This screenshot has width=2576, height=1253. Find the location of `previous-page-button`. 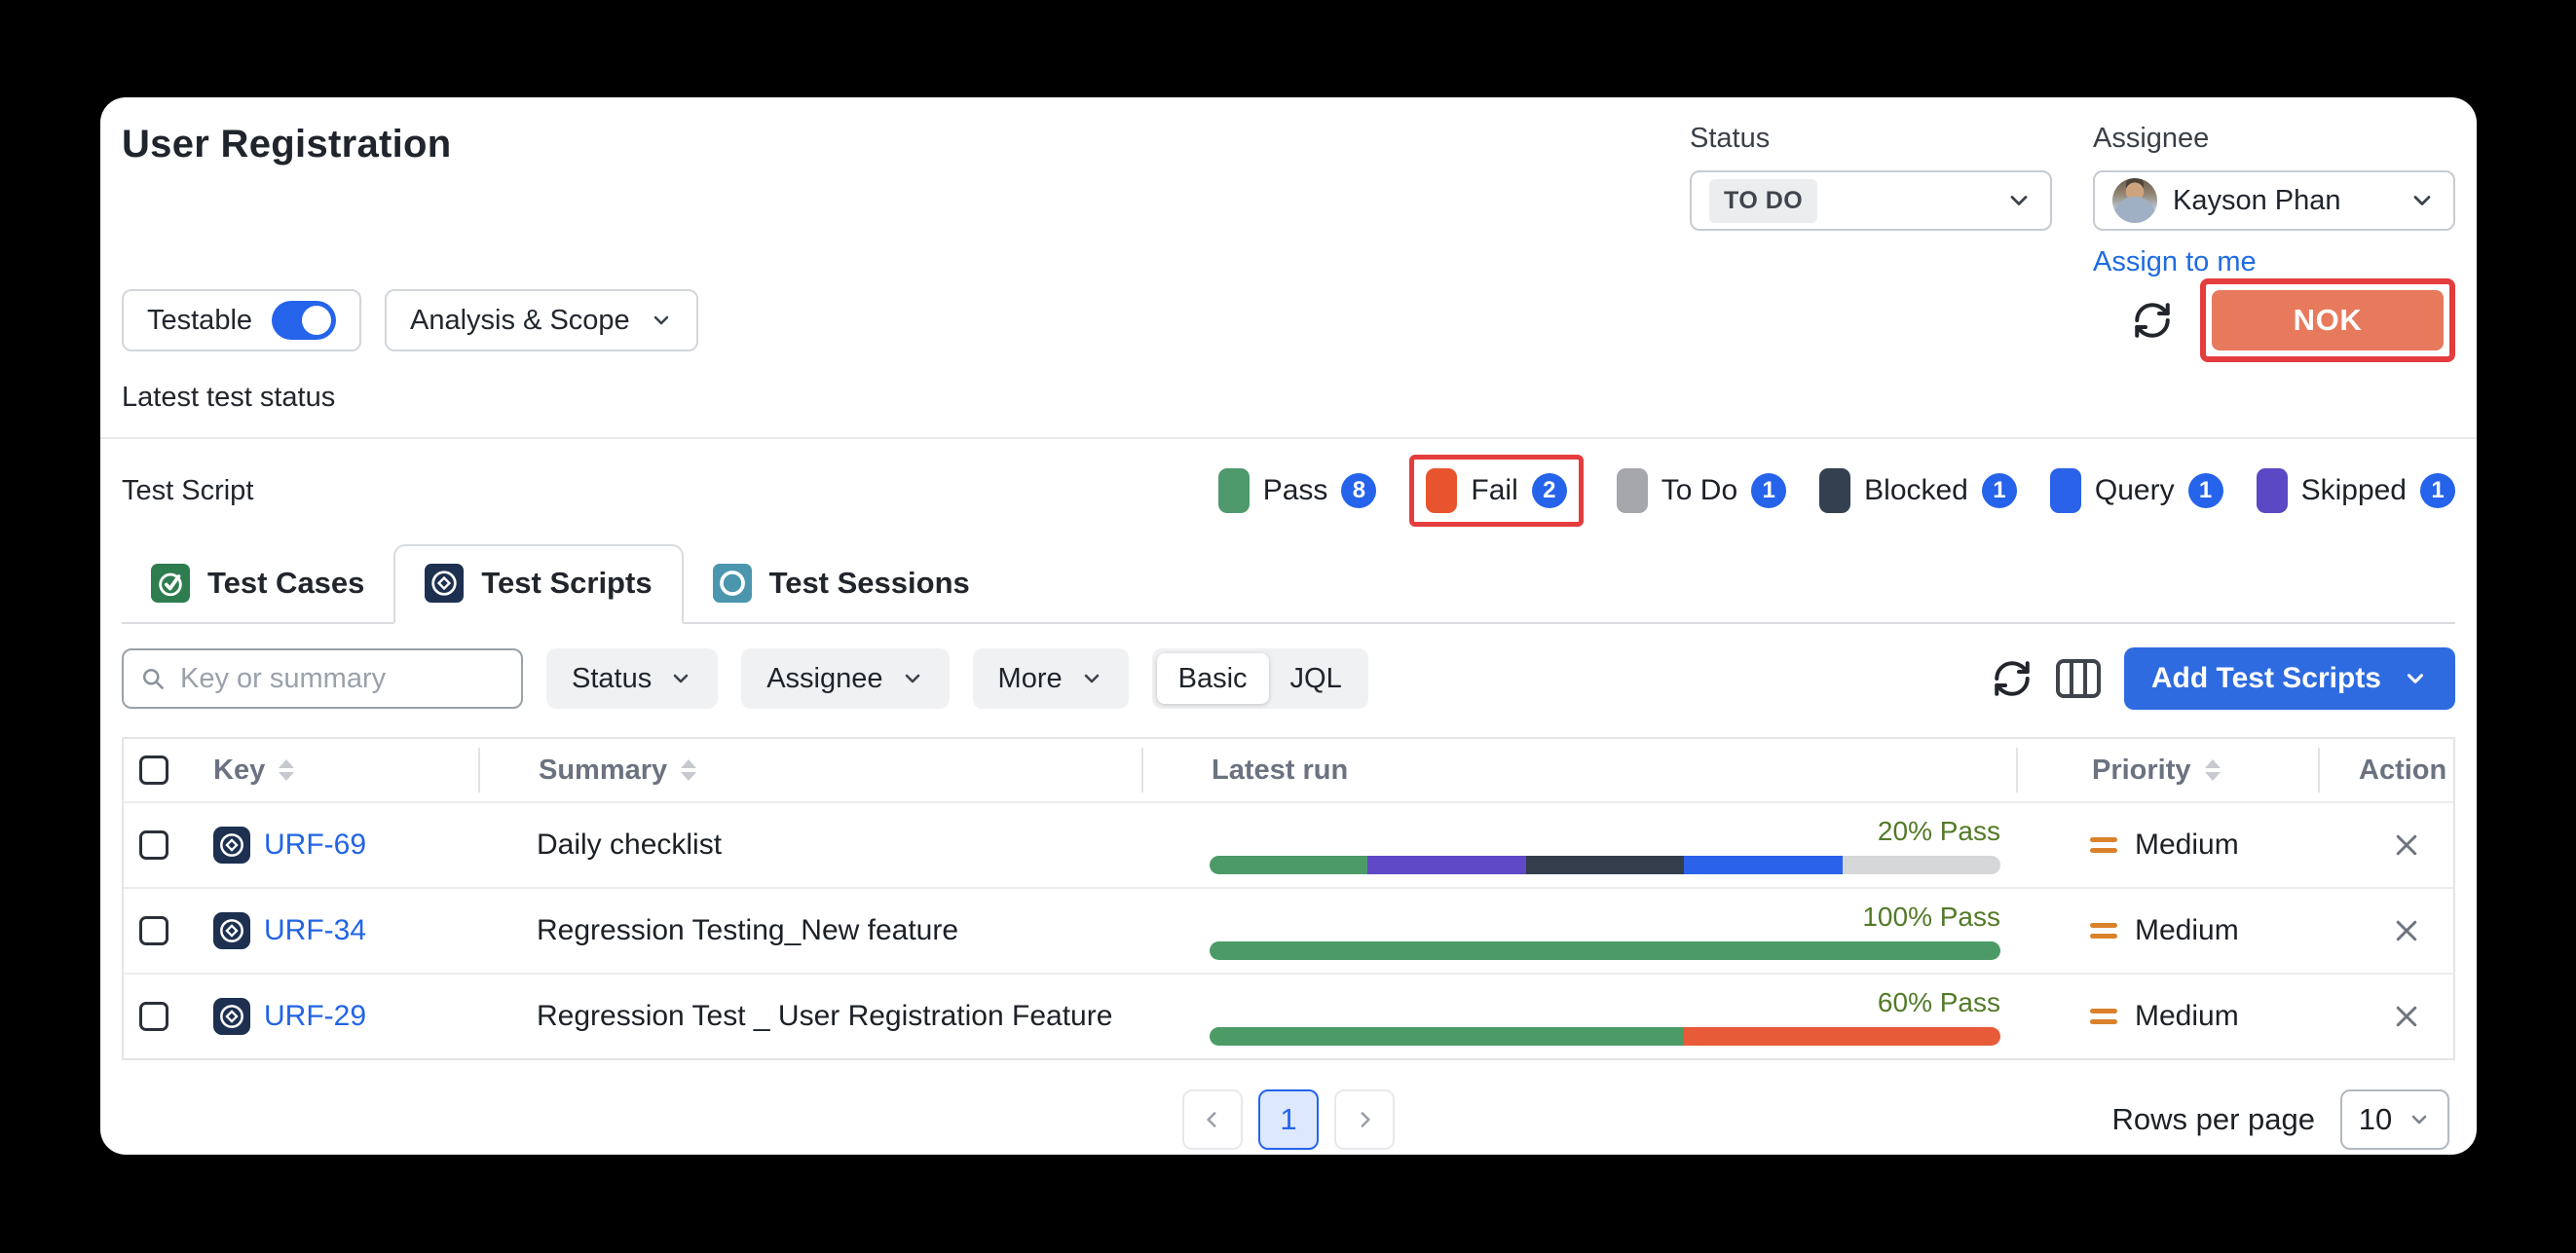

previous-page-button is located at coordinates (1212, 1119).